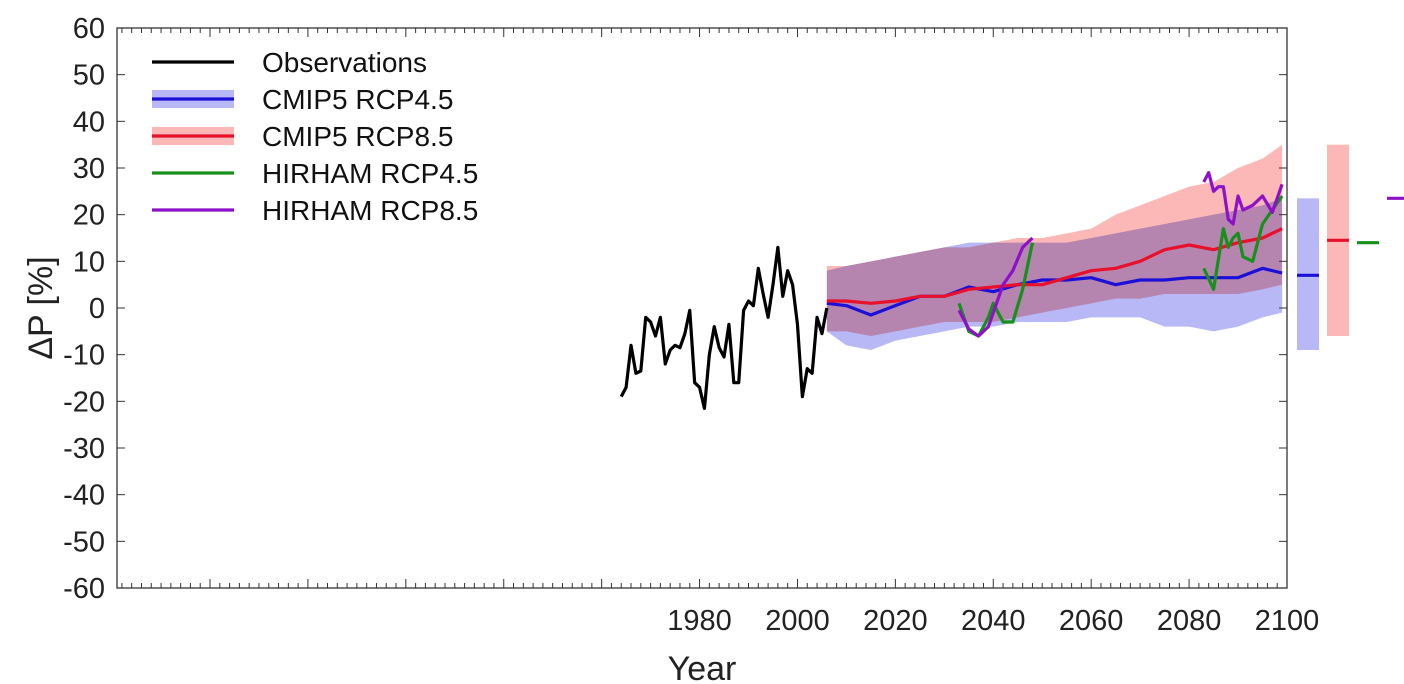 The height and width of the screenshot is (684, 1404). What do you see at coordinates (797, 621) in the screenshot?
I see `x-tick-label: 2000` at bounding box center [797, 621].